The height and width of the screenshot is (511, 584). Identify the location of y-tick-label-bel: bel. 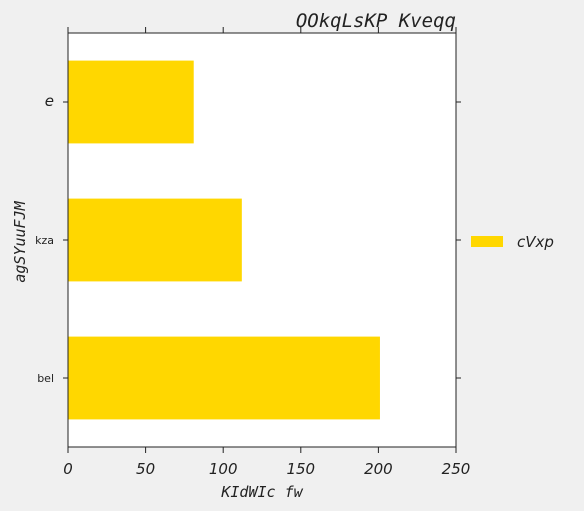
(45, 378).